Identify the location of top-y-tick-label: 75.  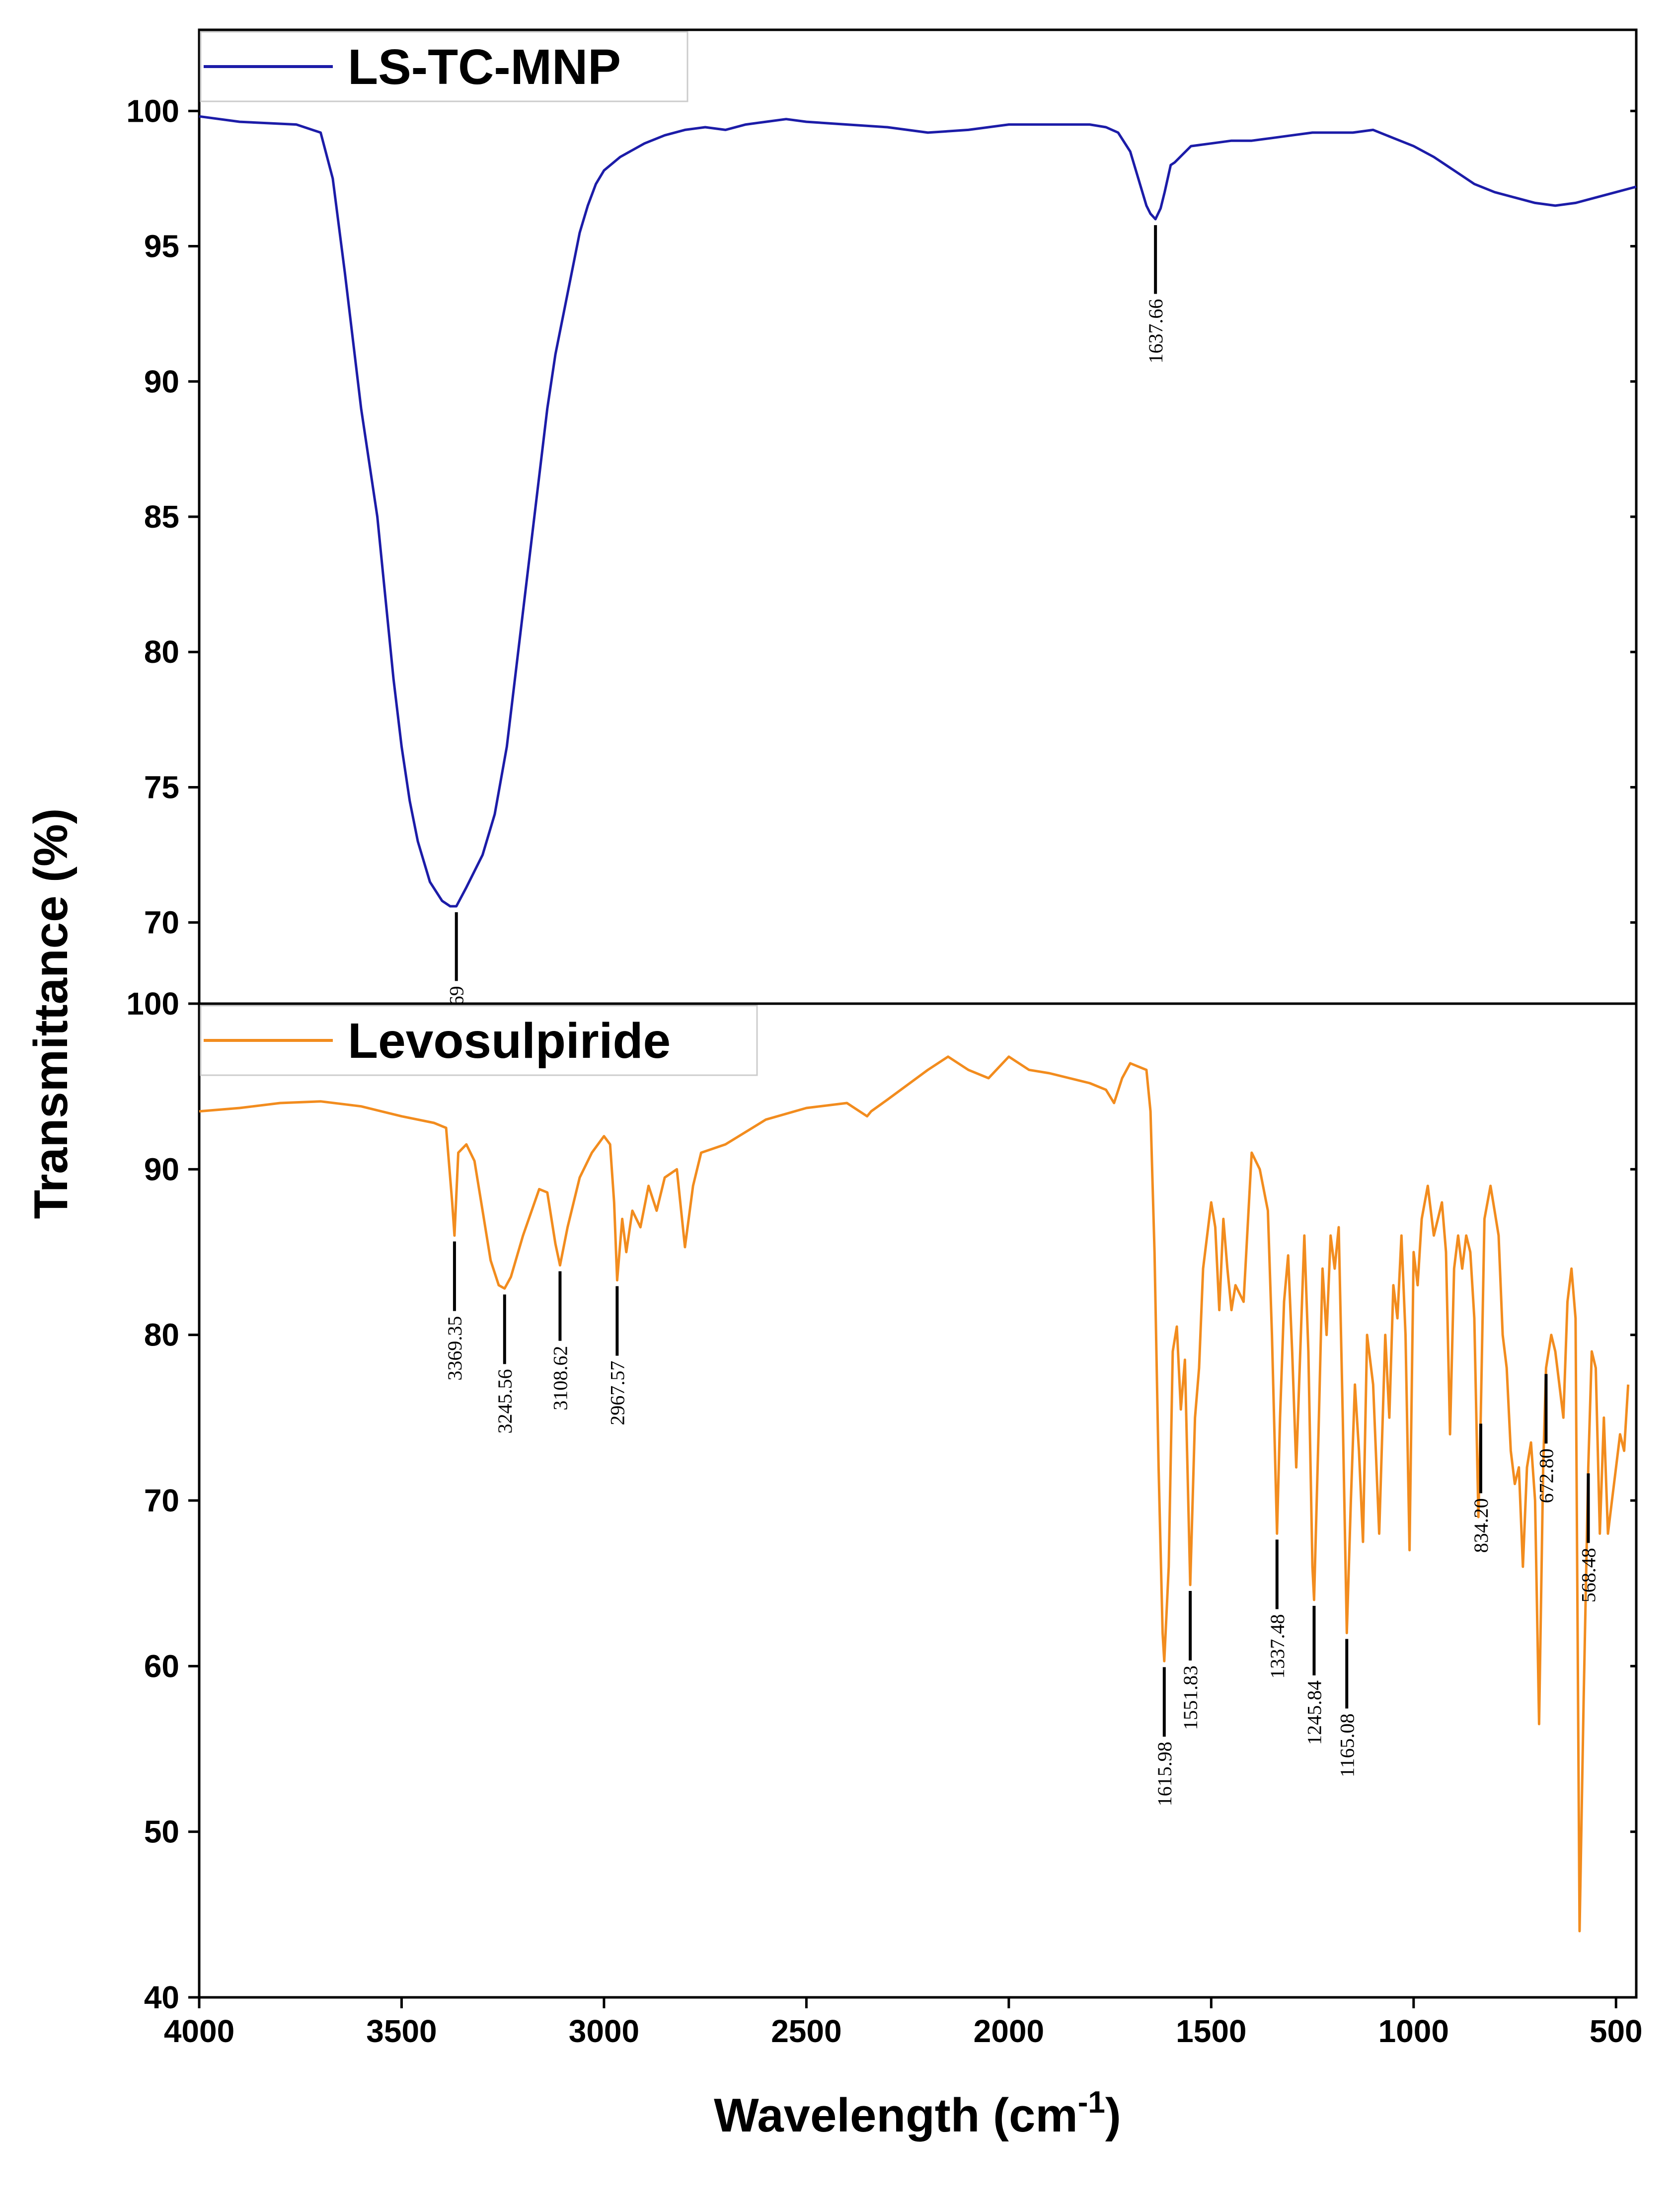
(161, 787).